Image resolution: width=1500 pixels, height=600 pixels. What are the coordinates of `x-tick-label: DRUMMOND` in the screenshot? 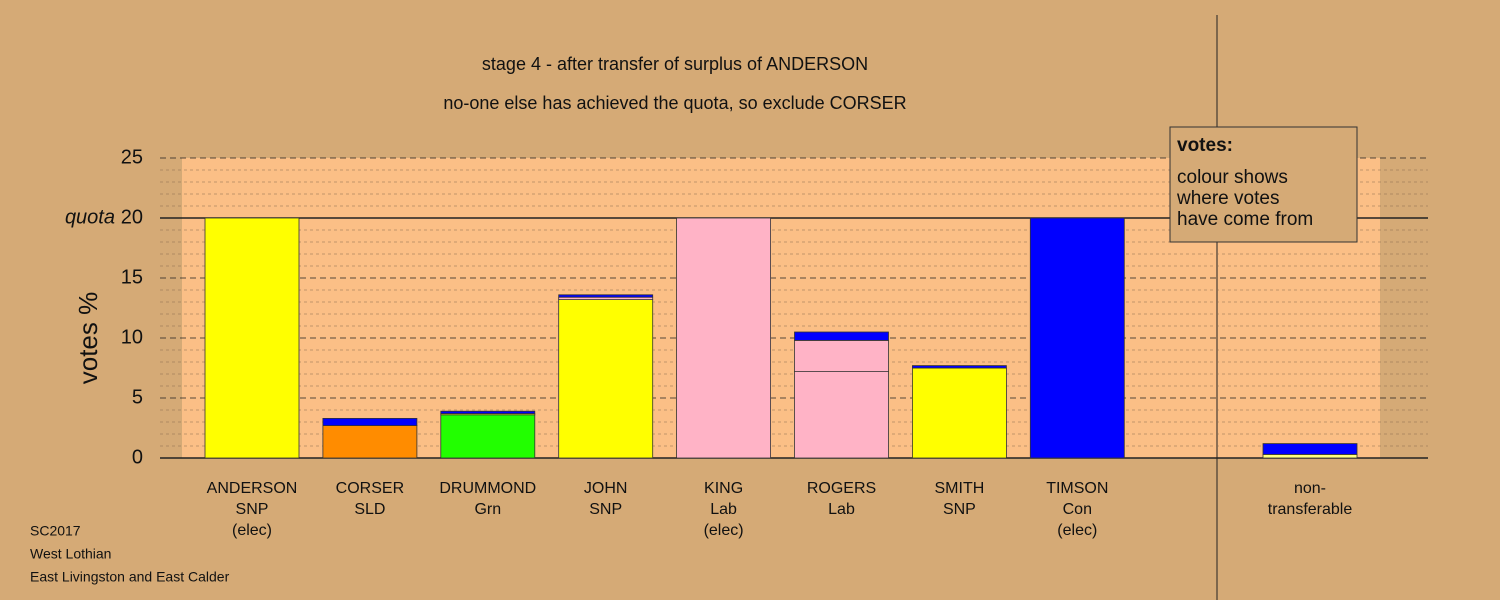 It's located at (487, 488).